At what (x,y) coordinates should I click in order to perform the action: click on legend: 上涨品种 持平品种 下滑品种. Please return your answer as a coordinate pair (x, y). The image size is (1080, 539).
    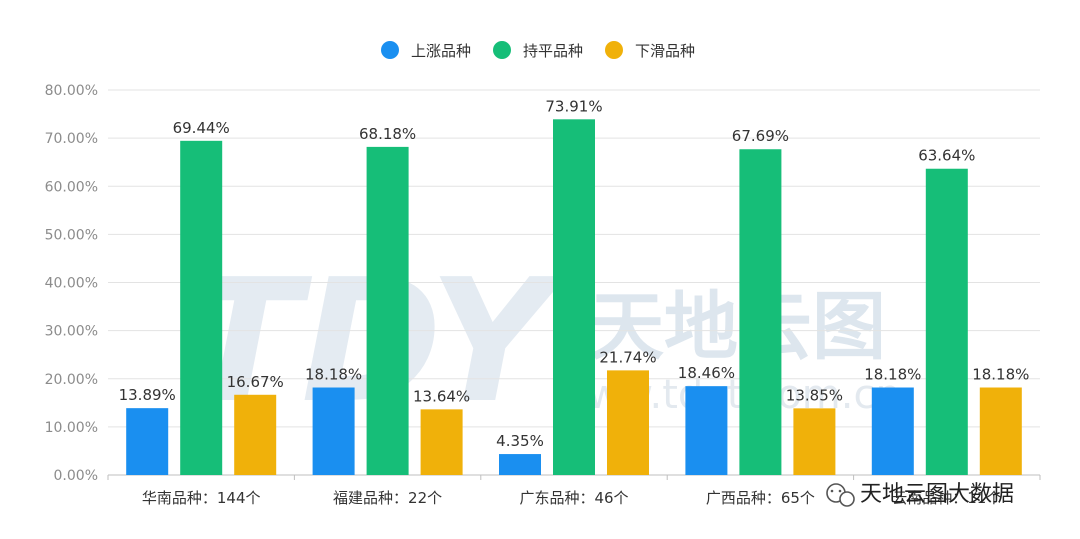
    Looking at the image, I should click on (538, 50).